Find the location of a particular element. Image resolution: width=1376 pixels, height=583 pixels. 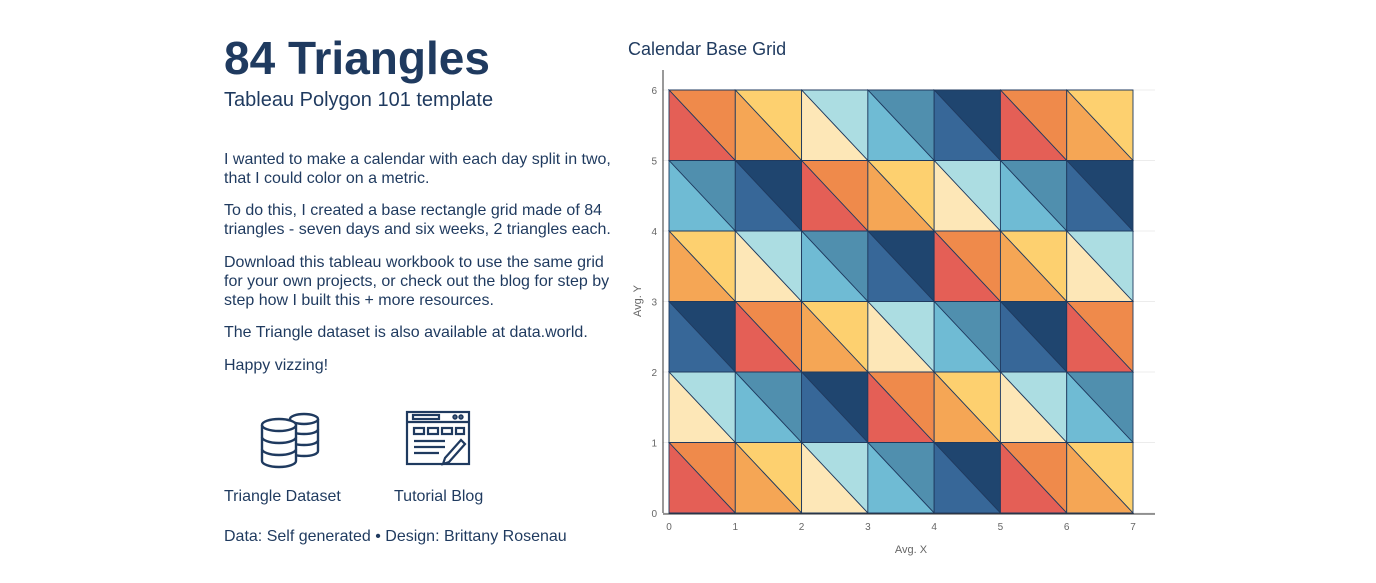

triangle-r3-c5-lower is located at coordinates (1033, 265).